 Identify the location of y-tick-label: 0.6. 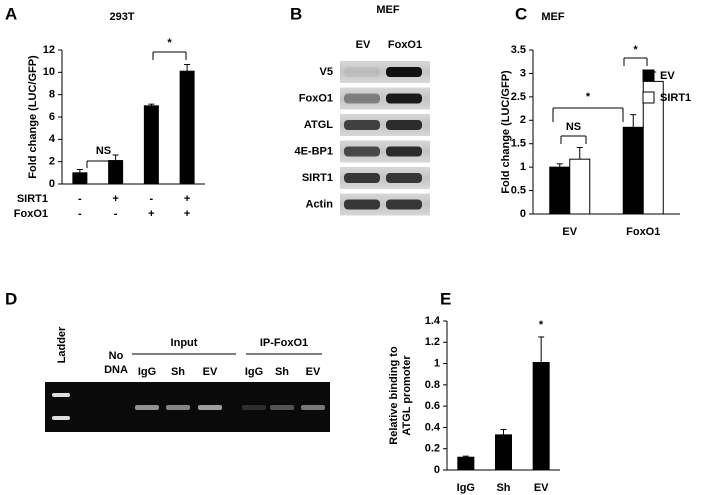
(432, 406).